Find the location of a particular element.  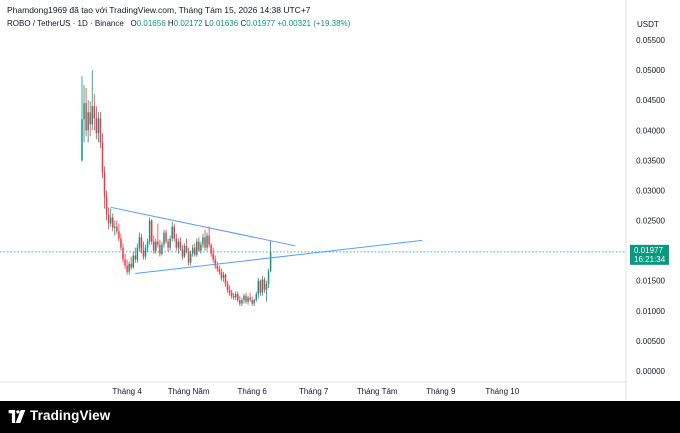

x-tick-label: Tháng 9 is located at coordinates (441, 391).